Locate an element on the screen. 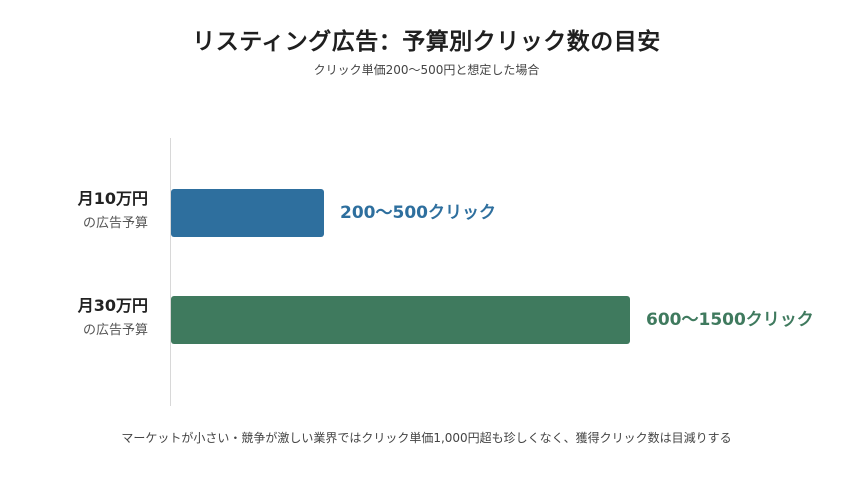  bar-row: 月10万円の広告予算 200〜500クリック is located at coordinates (426, 213).